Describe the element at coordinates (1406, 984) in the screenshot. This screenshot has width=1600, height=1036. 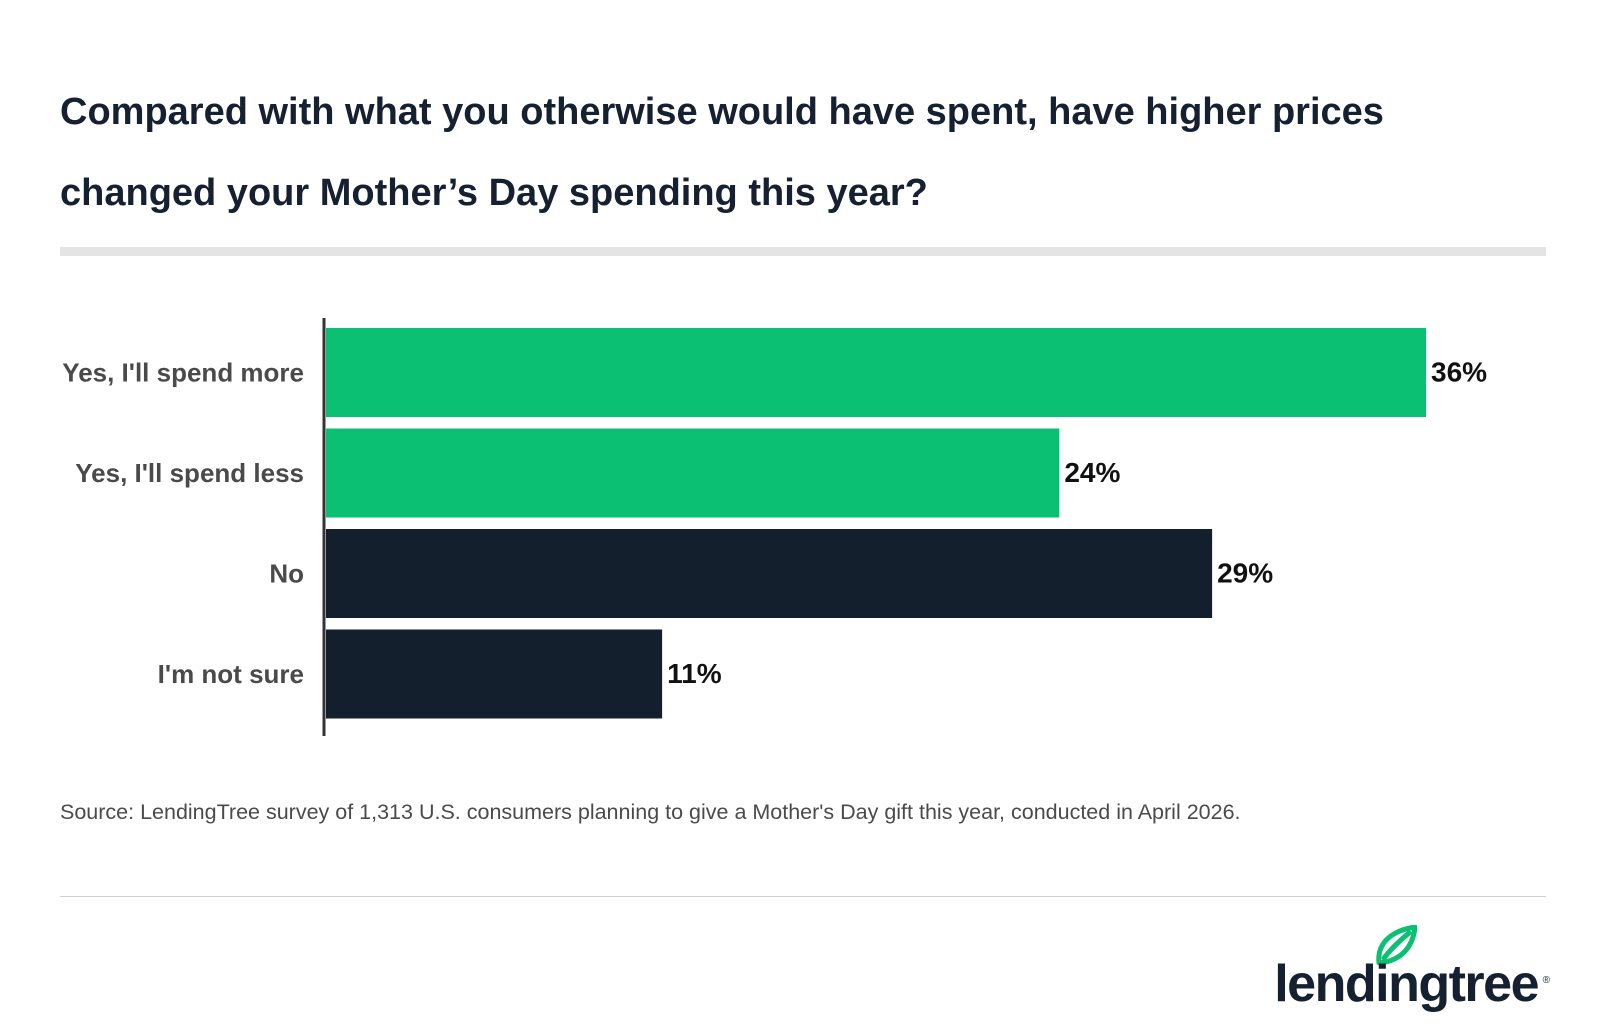
I see `logo-wordmark: lendingtree` at that location.